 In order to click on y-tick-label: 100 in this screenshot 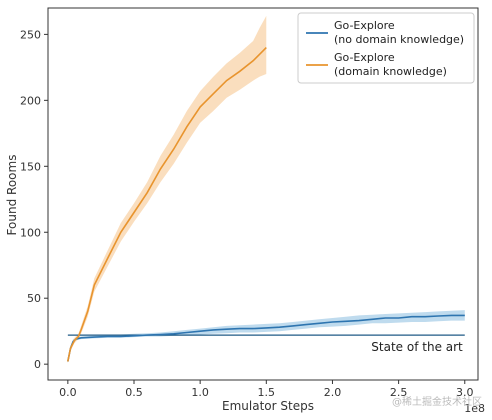, I will do `click(30, 232)`.